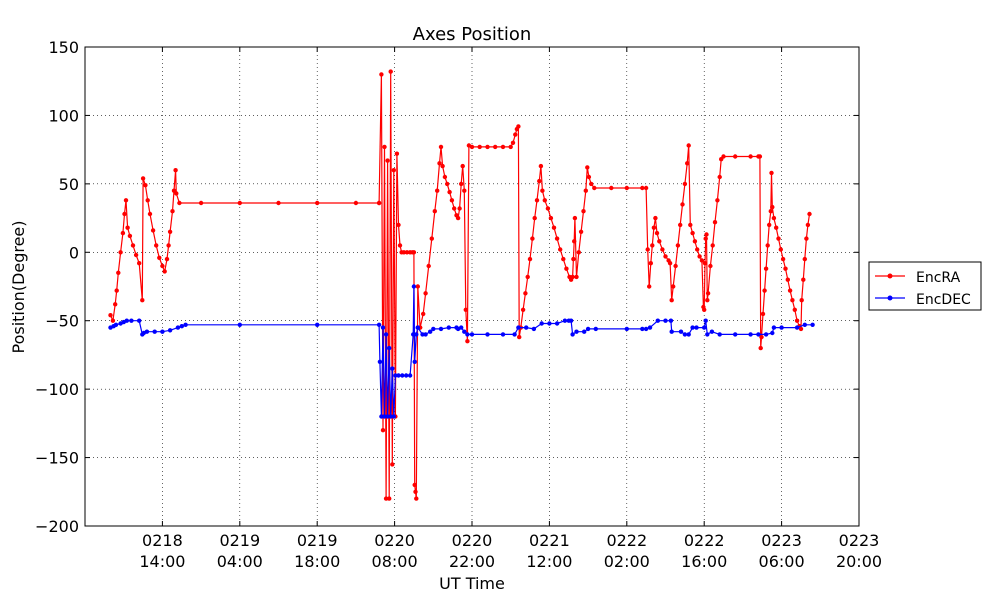 This screenshot has width=1000, height=604. I want to click on legend-marker-encra, so click(890, 276).